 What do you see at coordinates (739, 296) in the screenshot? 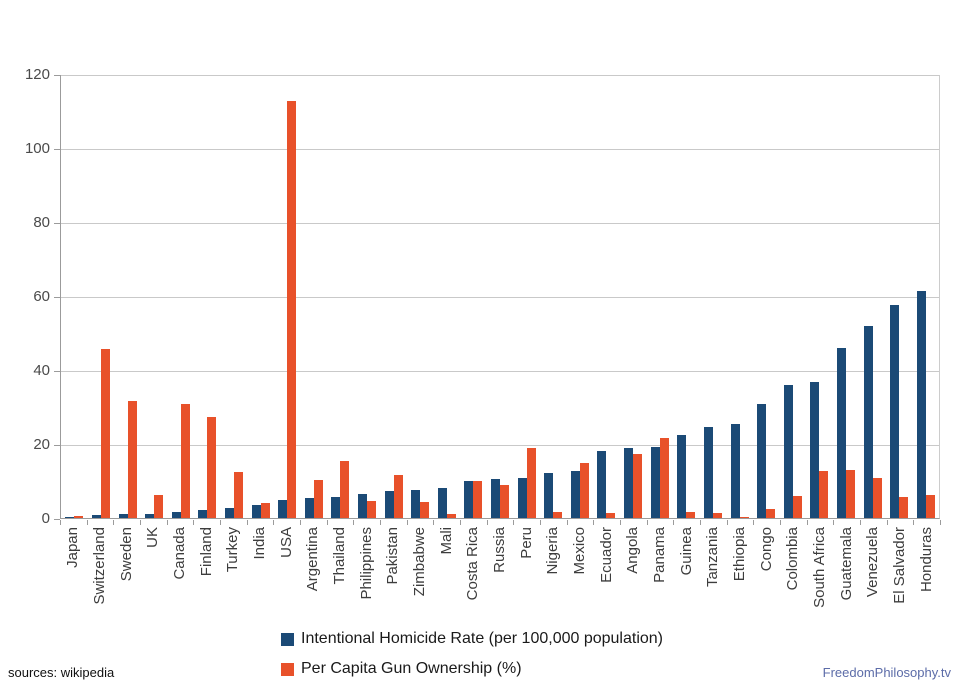
I see `bar-group-ethiopia` at bounding box center [739, 296].